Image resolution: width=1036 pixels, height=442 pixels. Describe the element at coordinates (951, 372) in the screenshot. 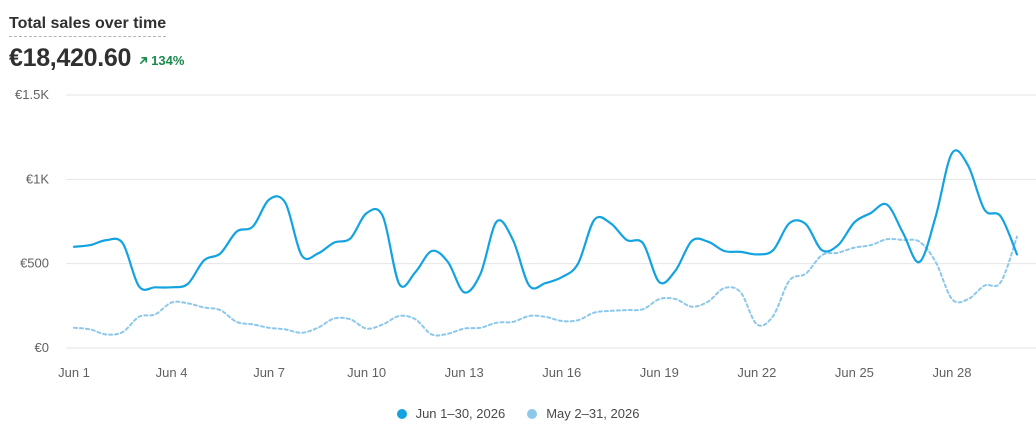

I see `x-tick-label: Jun 28` at that location.